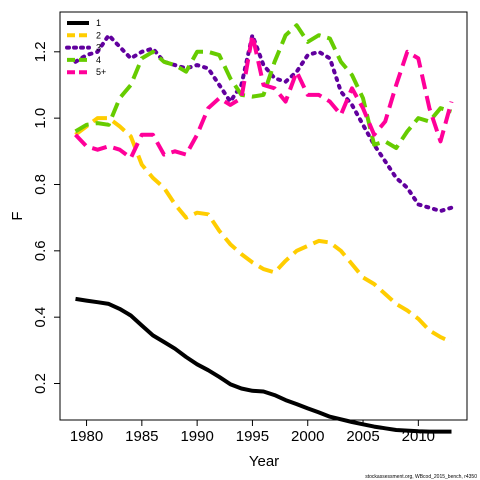  Describe the element at coordinates (101, 72) in the screenshot. I see `legend-label: 5+` at that location.